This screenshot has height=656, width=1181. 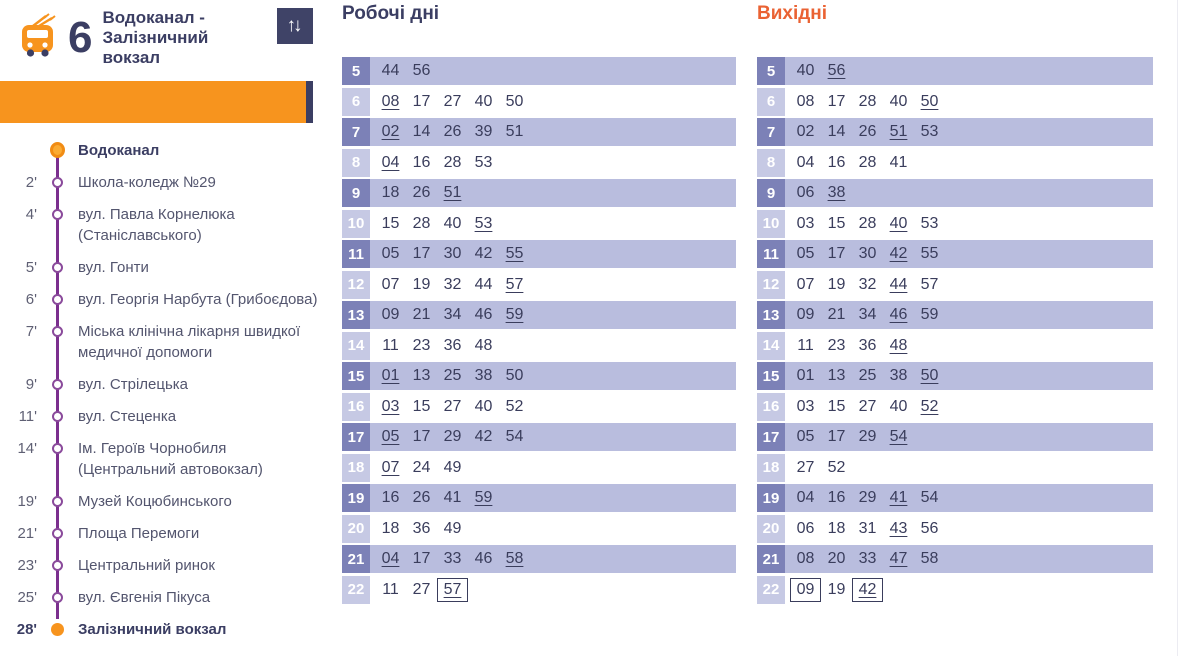 What do you see at coordinates (805, 223) in the screenshot?
I see `minute-cell: 03` at bounding box center [805, 223].